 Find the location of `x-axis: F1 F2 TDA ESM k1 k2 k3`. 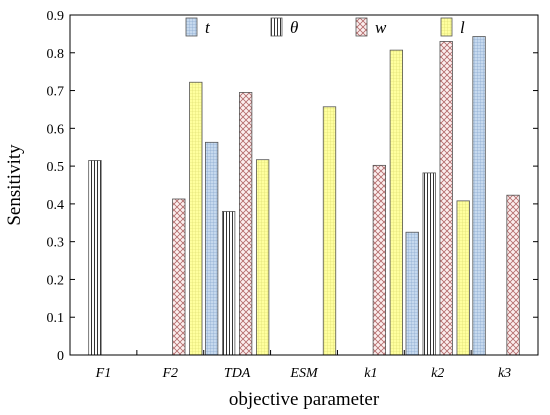

x-axis: F1 F2 TDA ESM k1 k2 k3 is located at coordinates (303, 365).